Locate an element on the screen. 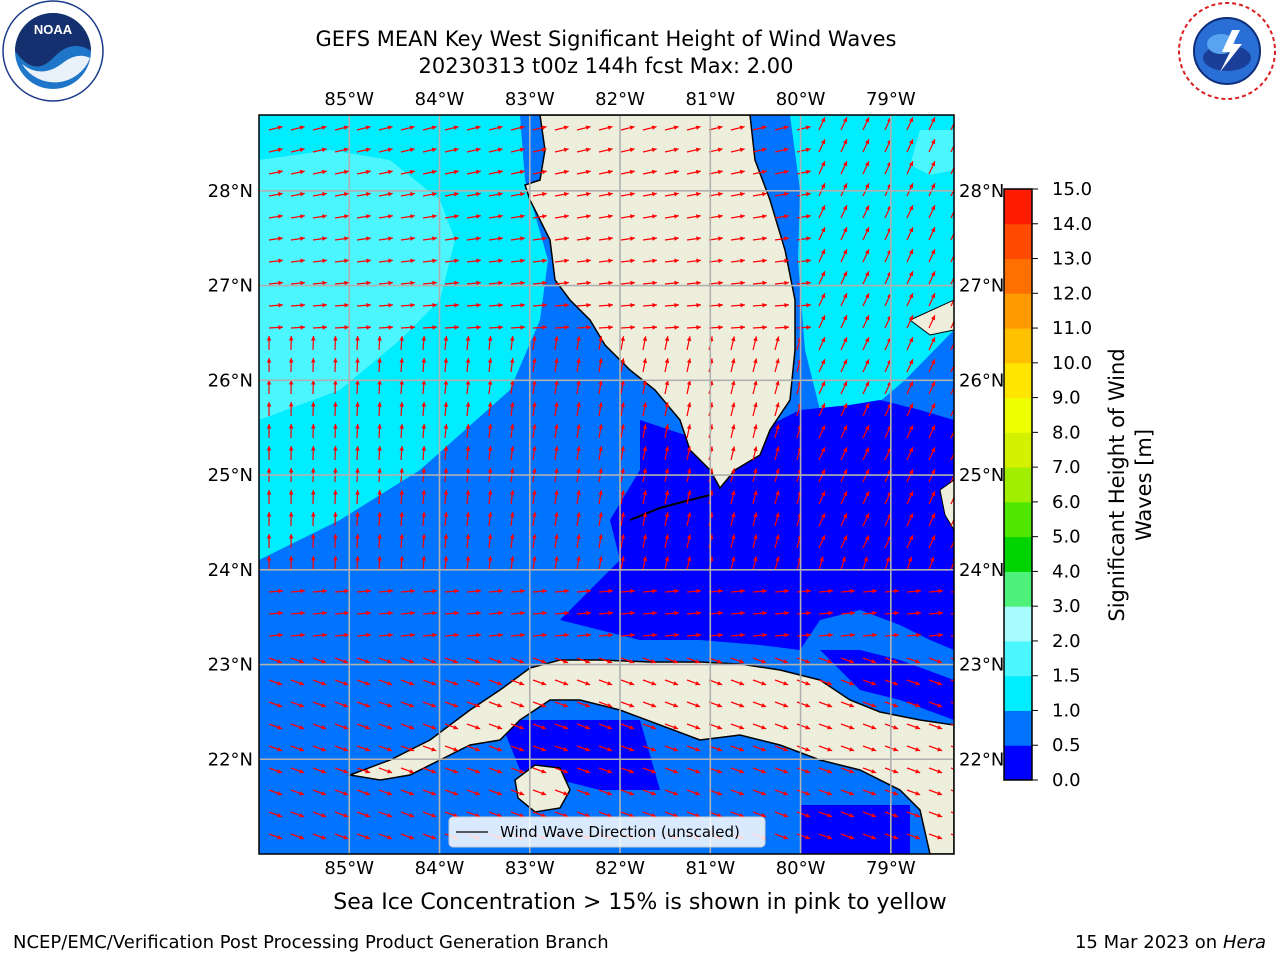 This screenshot has width=1280, height=960. colorbar-tick-label: 5.0 is located at coordinates (1066, 537).